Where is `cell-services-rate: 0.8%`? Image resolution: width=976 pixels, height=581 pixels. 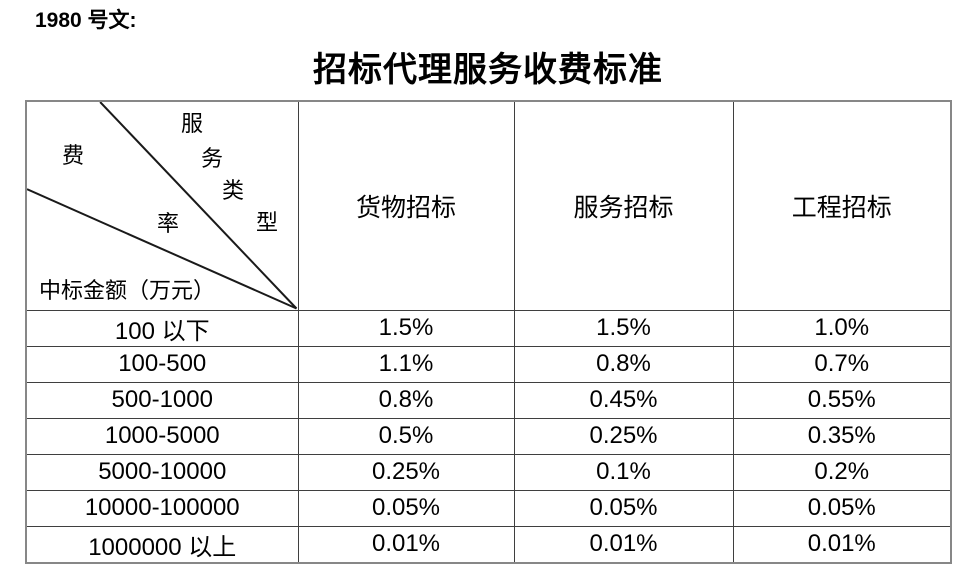
cell-services-rate: 0.8% is located at coordinates (623, 364).